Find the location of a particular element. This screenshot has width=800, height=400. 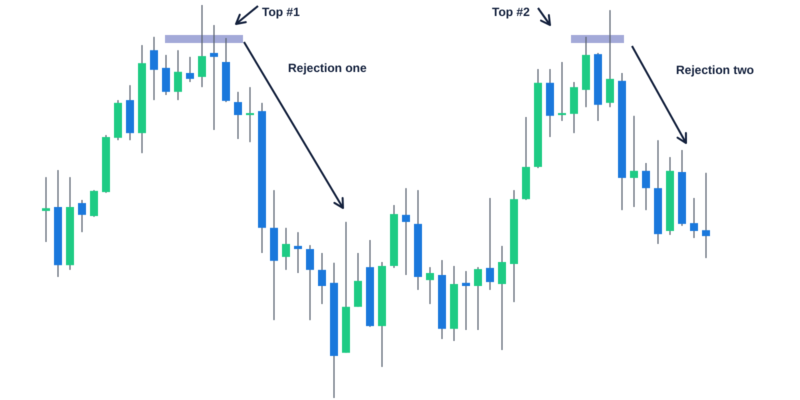

annotation: Top #1 is located at coordinates (281, 12).